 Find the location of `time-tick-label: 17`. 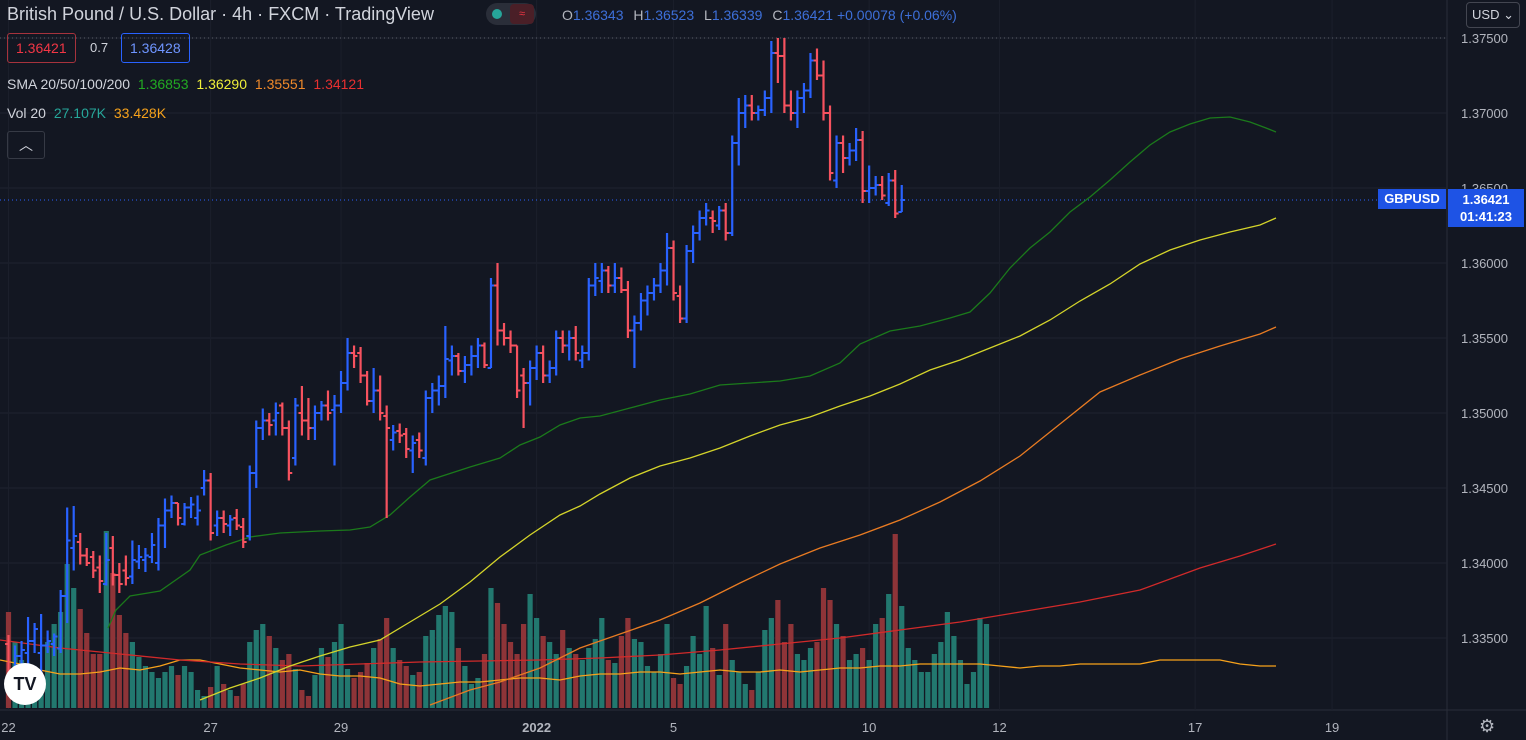

time-tick-label: 17 is located at coordinates (1195, 727).